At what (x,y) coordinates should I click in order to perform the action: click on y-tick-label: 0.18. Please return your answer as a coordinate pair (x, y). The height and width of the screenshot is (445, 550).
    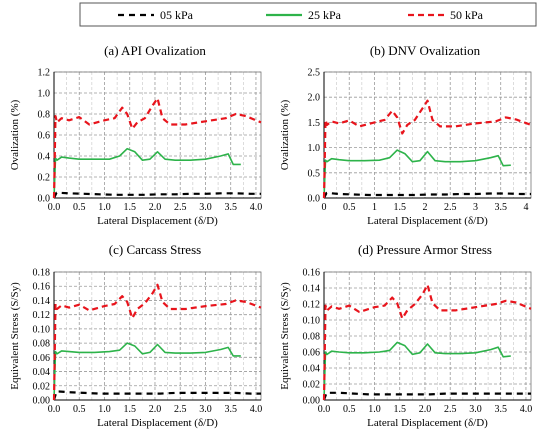
    Looking at the image, I should click on (42, 273).